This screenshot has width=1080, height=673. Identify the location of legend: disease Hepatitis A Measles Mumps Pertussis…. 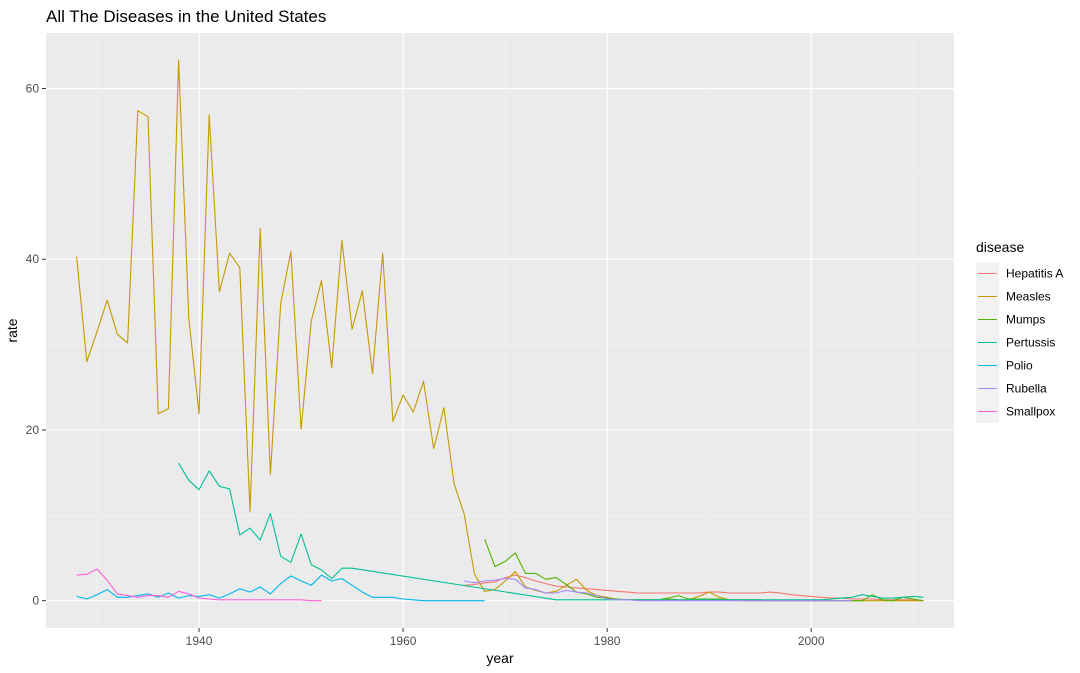
(1019, 331).